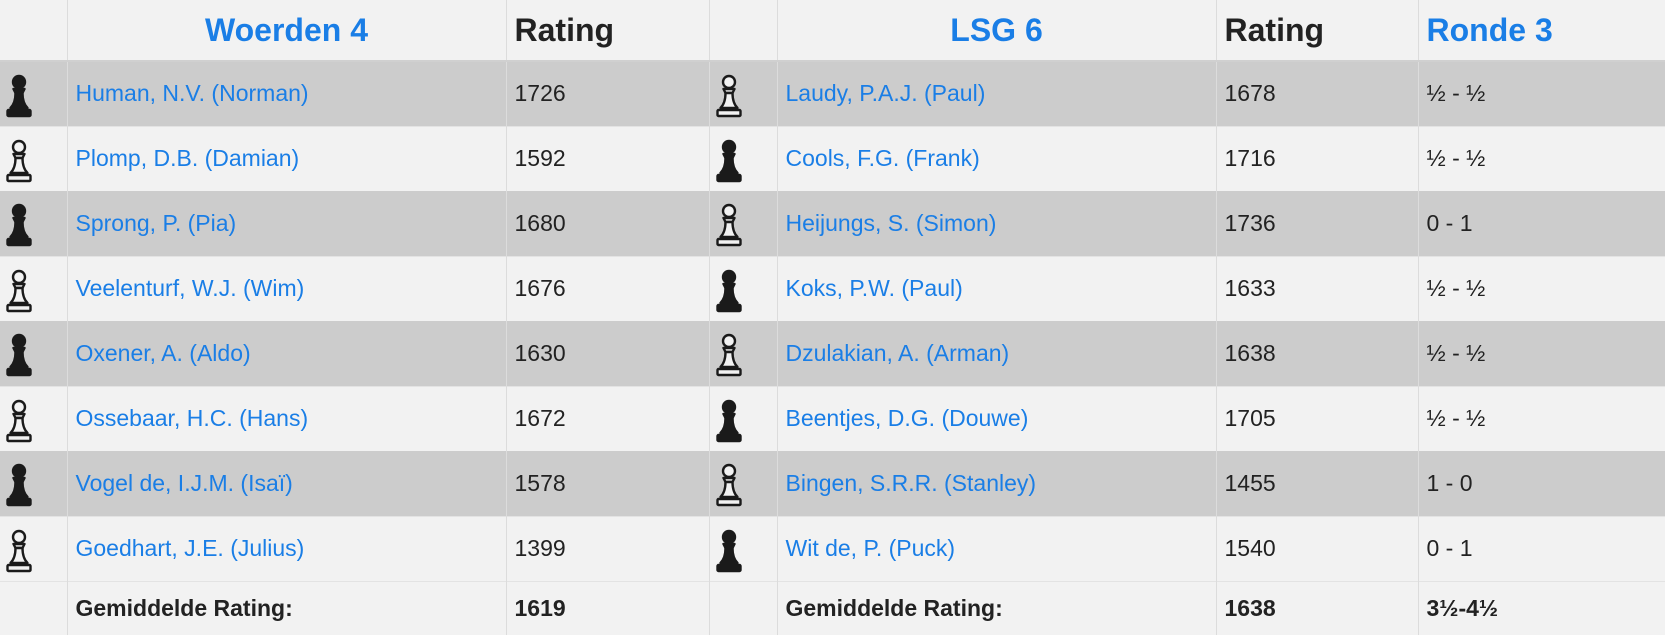 The width and height of the screenshot is (1665, 635). What do you see at coordinates (997, 93) in the screenshot?
I see `player2-name-link: Laudy, P.A.J. (Paul)` at bounding box center [997, 93].